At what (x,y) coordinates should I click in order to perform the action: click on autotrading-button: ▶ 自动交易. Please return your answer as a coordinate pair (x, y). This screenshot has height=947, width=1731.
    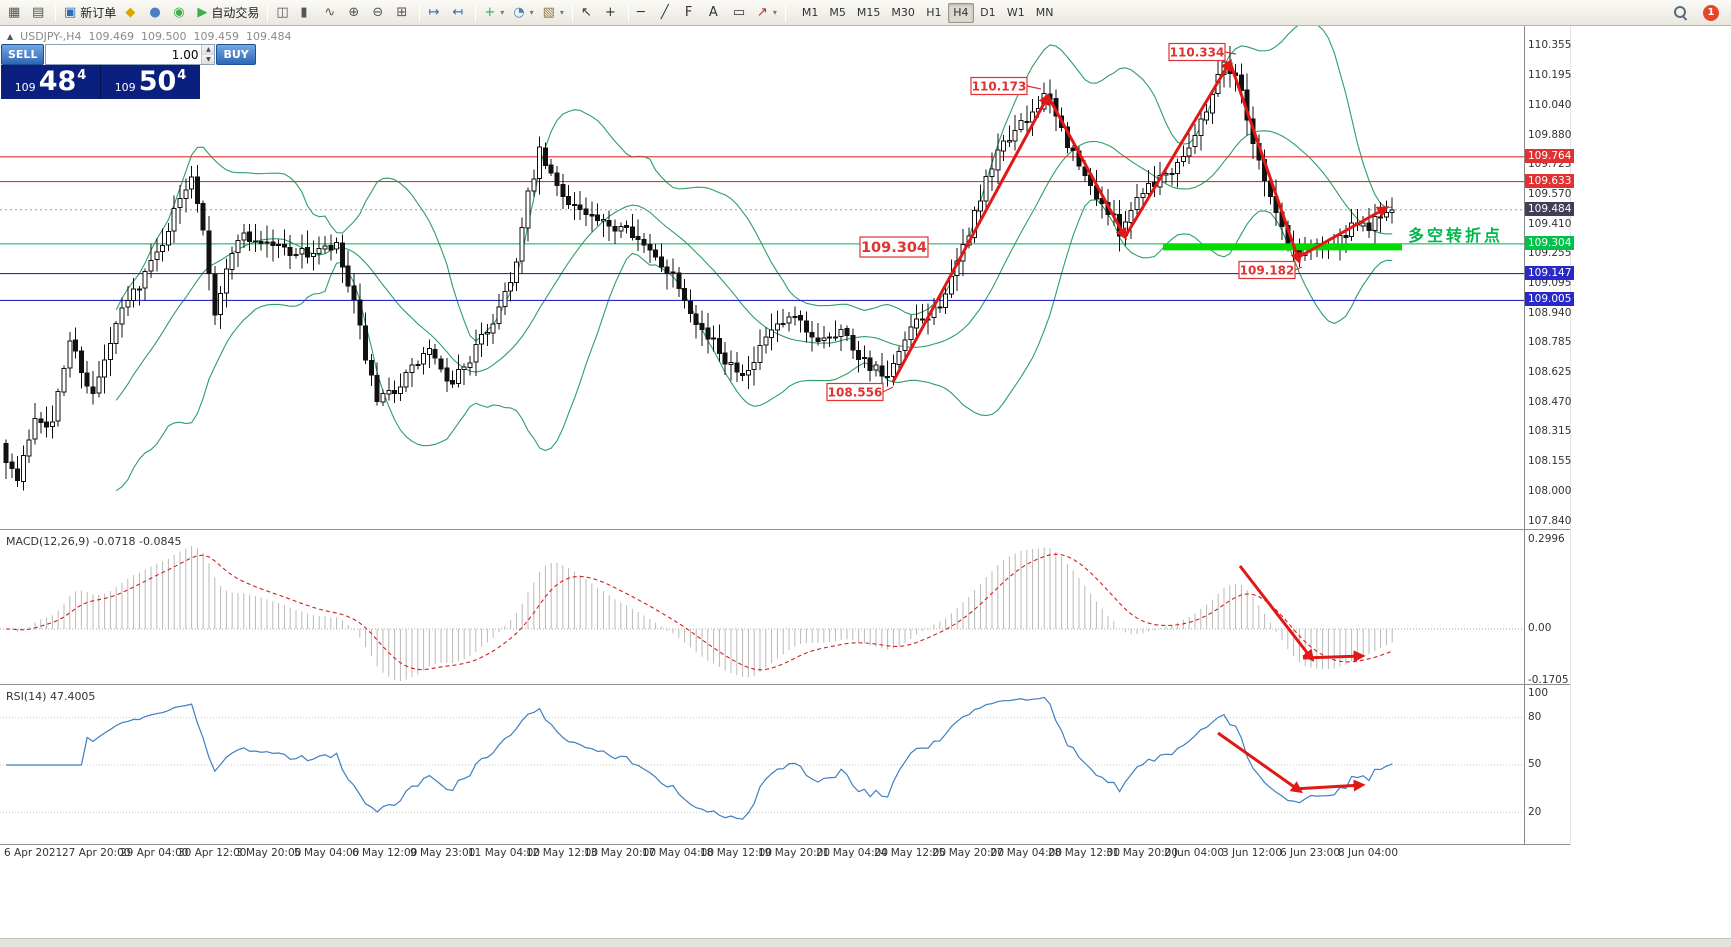
    Looking at the image, I should click on (228, 13).